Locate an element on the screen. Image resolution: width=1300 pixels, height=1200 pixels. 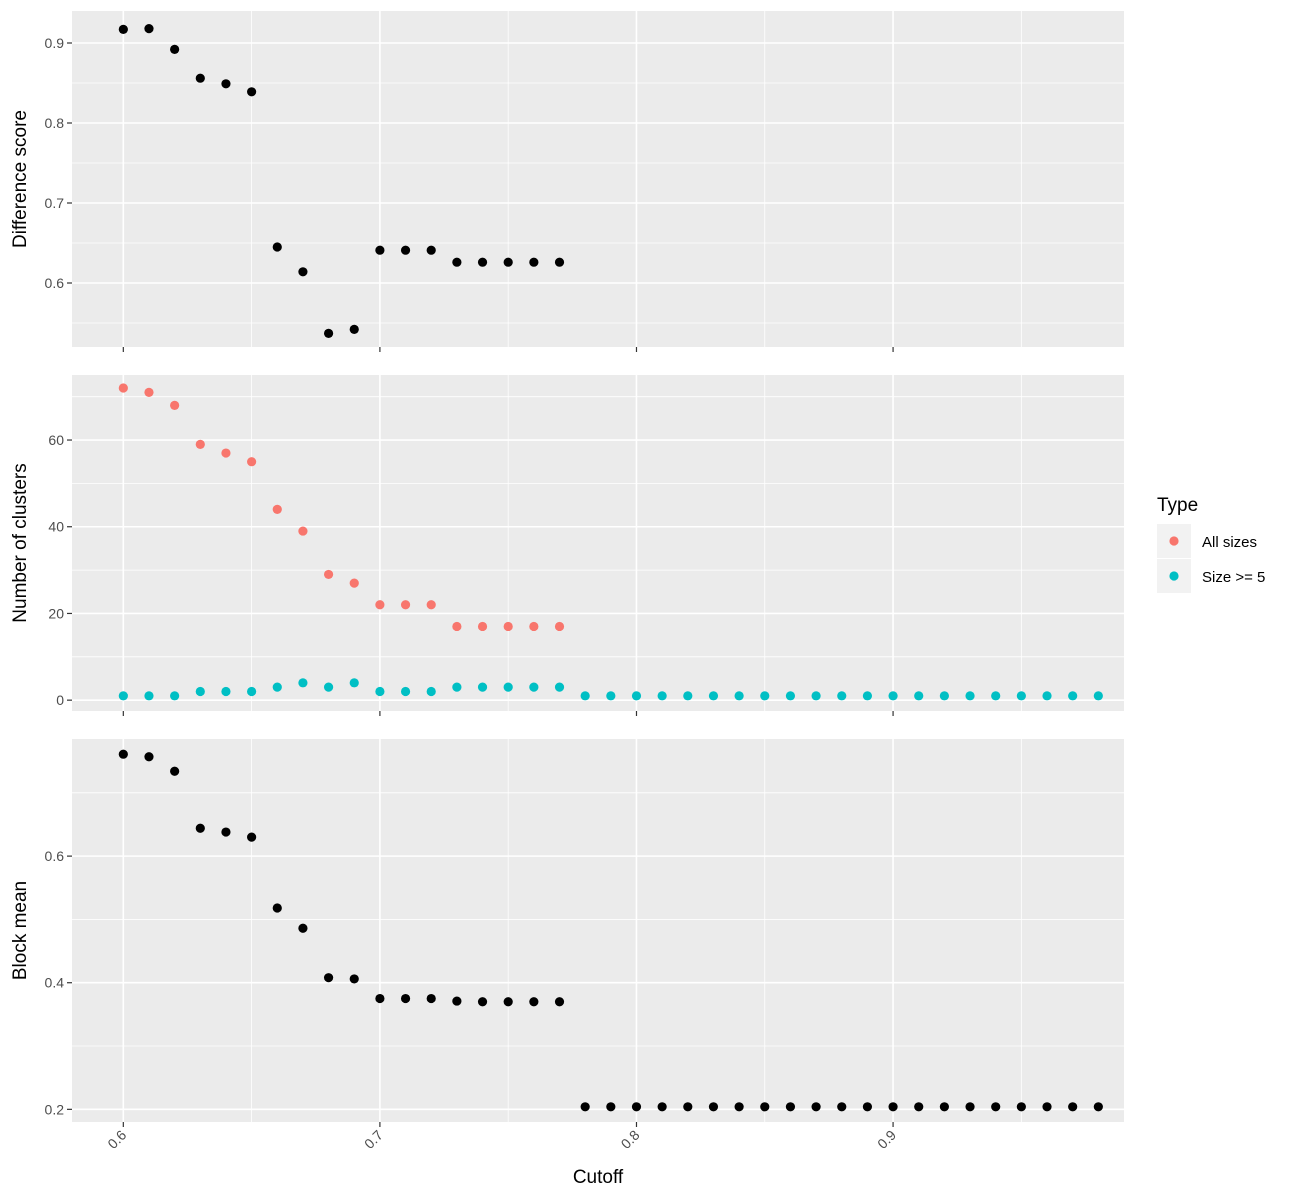
y-tick-label: 0.7 is located at coordinates (55, 203).